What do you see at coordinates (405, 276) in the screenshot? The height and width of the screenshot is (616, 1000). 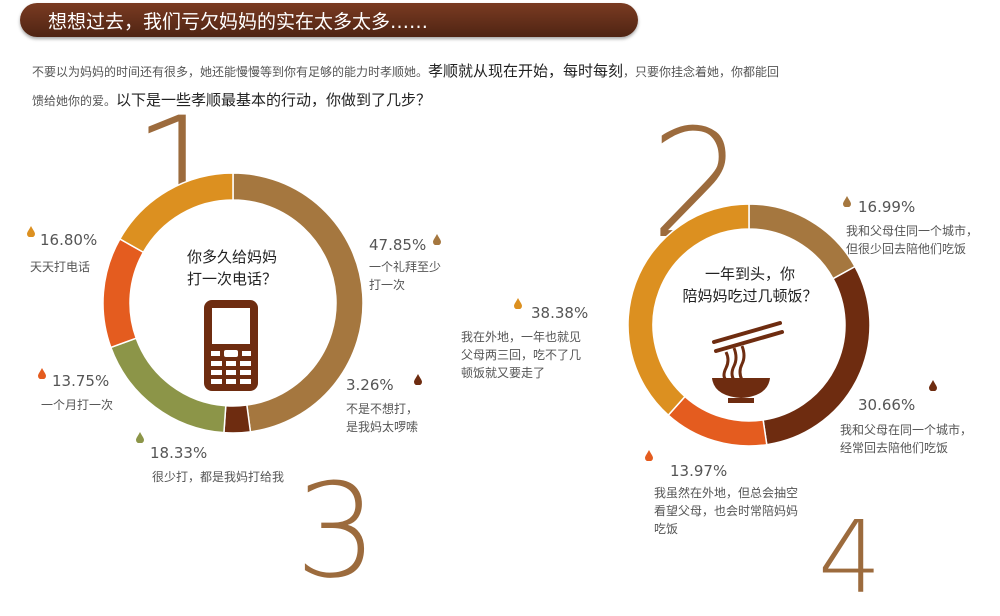 I see `chart1-label-weekly-text: 一个礼拜至少 打一次` at bounding box center [405, 276].